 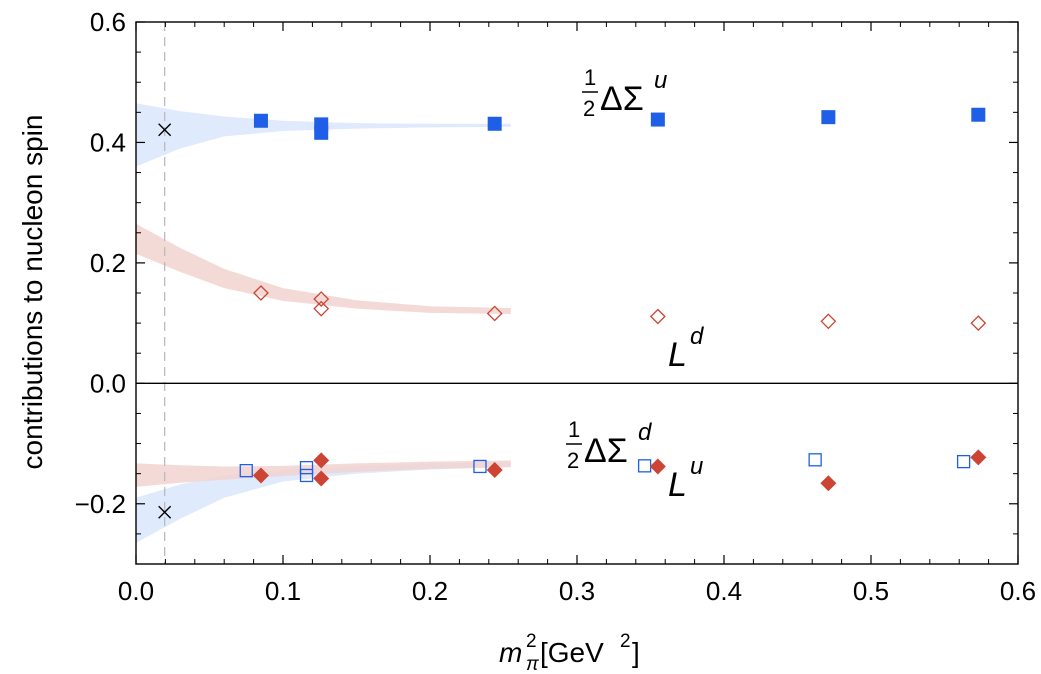 What do you see at coordinates (696, 466) in the screenshot?
I see `lu-sup: u` at bounding box center [696, 466].